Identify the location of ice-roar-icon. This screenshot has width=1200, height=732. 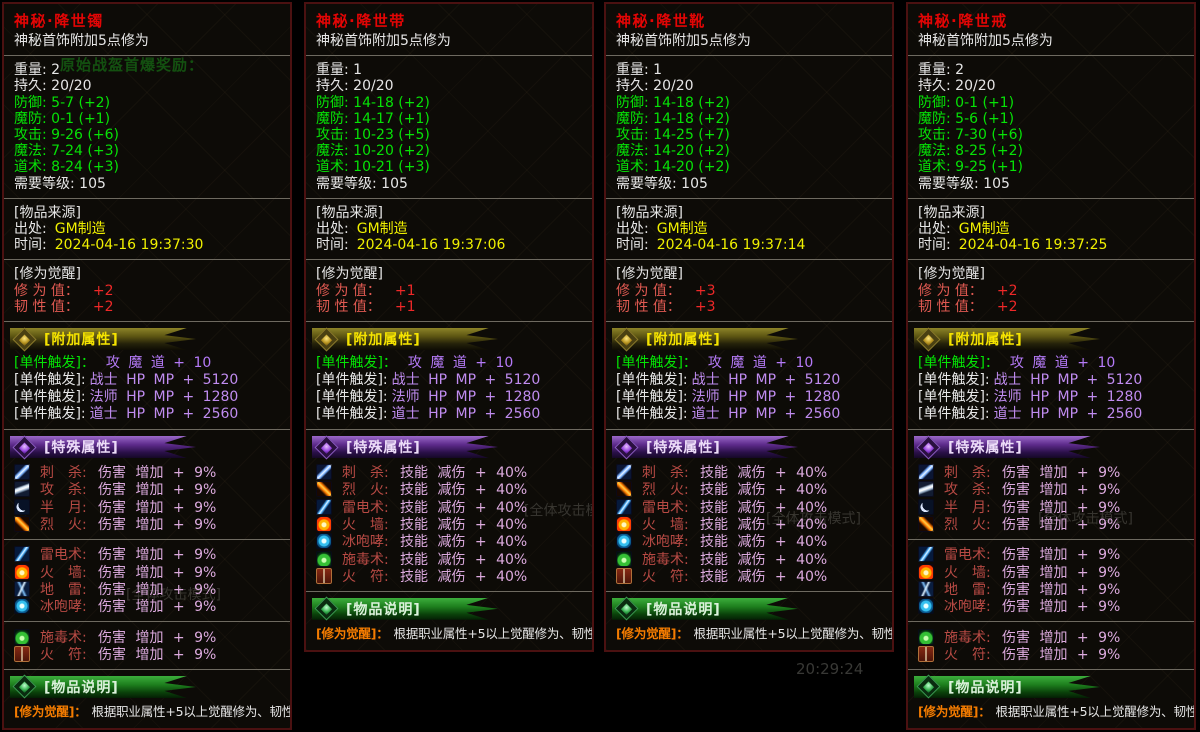
(926, 606).